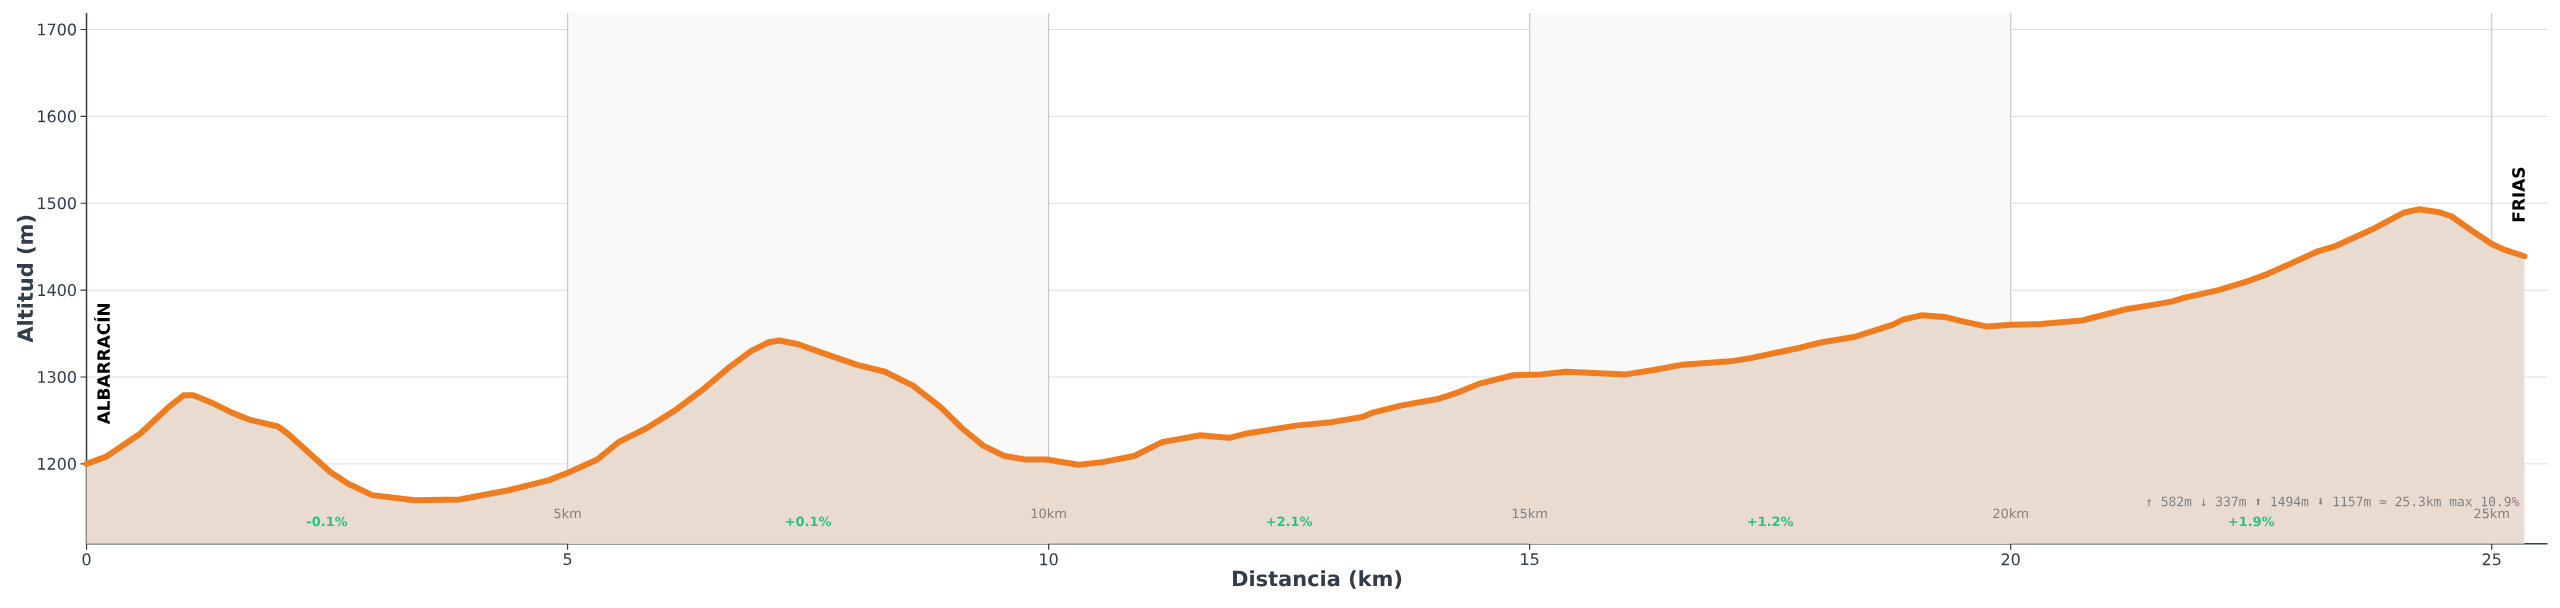  I want to click on y-tick-label: 1700, so click(57, 29).